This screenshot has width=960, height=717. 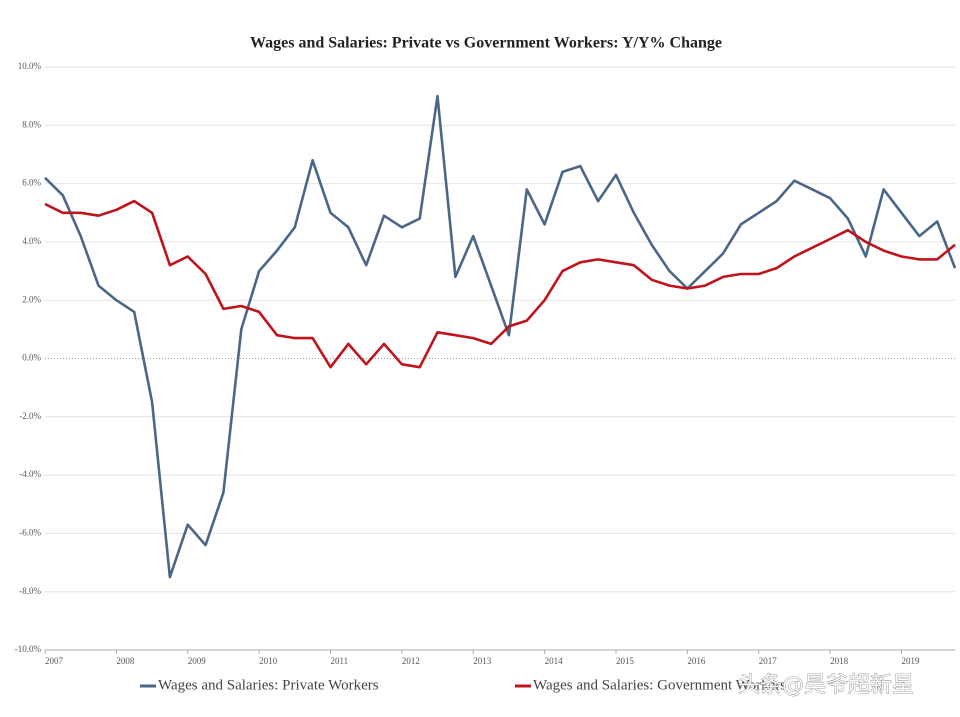 What do you see at coordinates (659, 685) in the screenshot?
I see `legend-label: Wages and Salaries: Government Workers` at bounding box center [659, 685].